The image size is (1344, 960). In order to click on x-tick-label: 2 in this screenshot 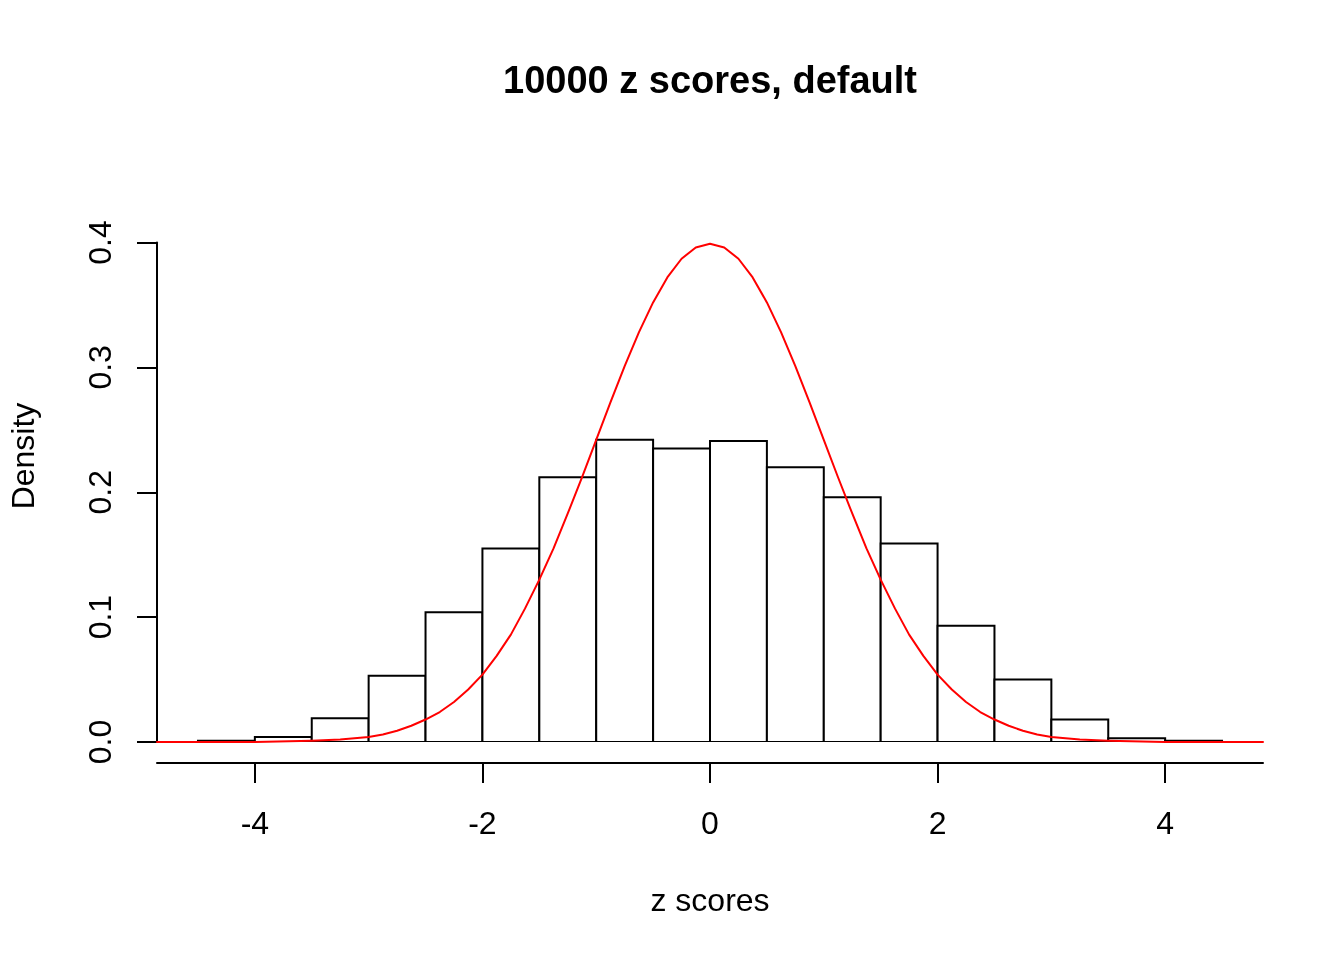, I will do `click(937, 823)`.